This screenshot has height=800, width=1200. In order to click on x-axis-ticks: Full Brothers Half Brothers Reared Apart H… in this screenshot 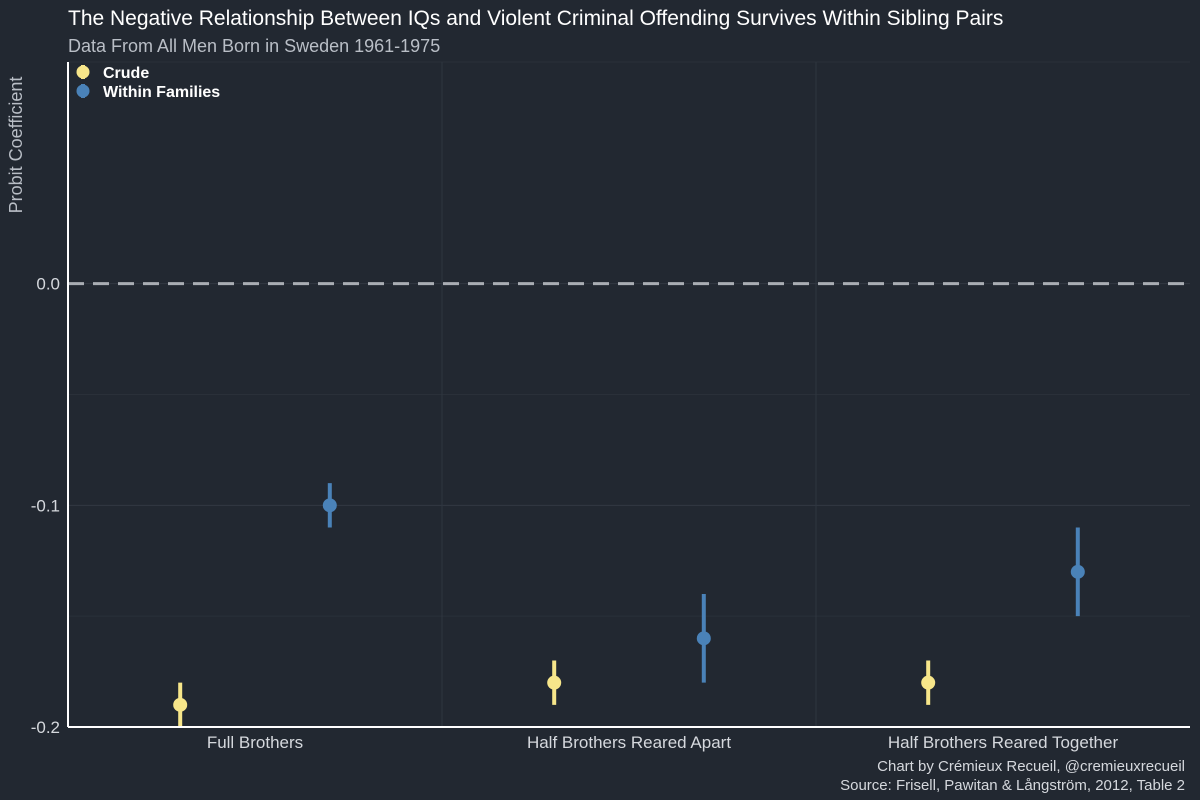, I will do `click(663, 742)`.